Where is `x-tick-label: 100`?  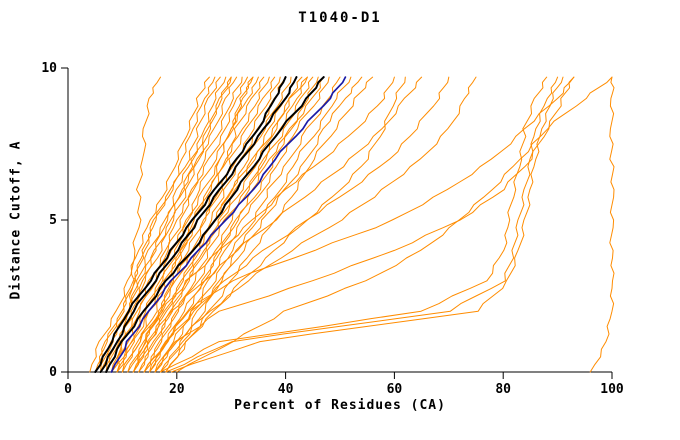 x-tick-label: 100 is located at coordinates (612, 389).